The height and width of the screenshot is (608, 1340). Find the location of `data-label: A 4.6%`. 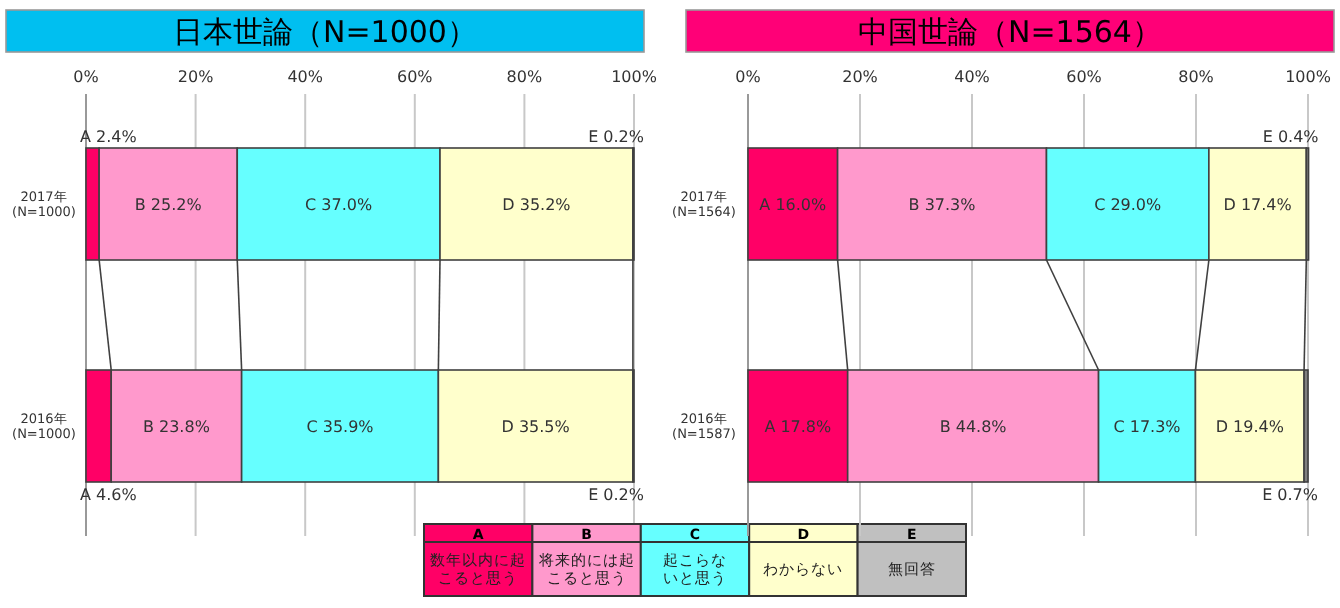

data-label: A 4.6% is located at coordinates (109, 495).